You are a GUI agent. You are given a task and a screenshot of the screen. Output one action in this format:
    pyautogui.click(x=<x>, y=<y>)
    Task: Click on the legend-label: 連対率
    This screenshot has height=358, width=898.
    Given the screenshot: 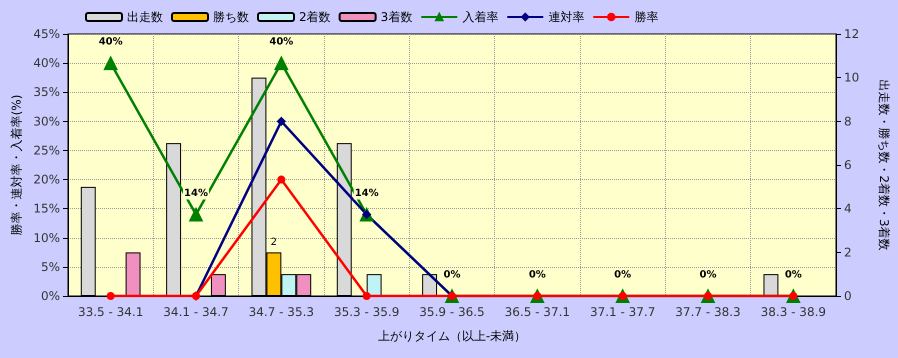 What is the action you would take?
    pyautogui.click(x=566, y=17)
    